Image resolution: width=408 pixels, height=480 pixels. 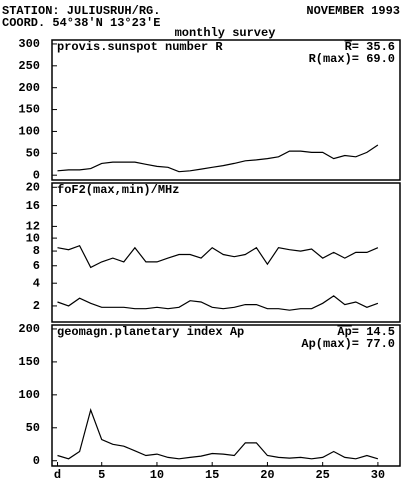 What do you see at coordinates (29, 66) in the screenshot?
I see `y-tick-label: 250` at bounding box center [29, 66].